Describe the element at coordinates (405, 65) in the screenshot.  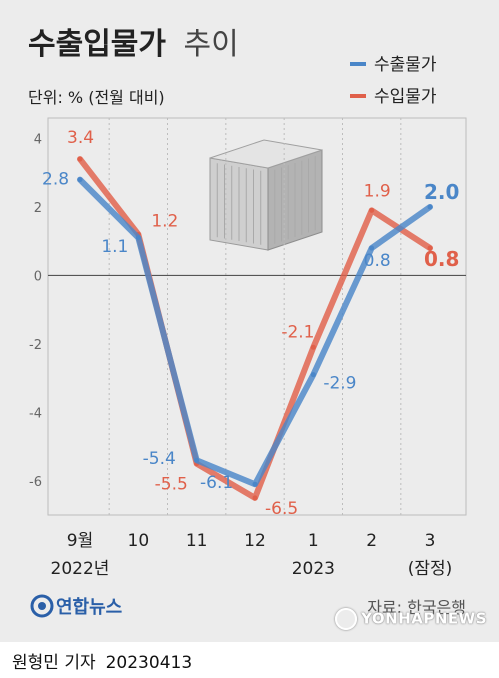
I see `legend-label: 수출물가` at that location.